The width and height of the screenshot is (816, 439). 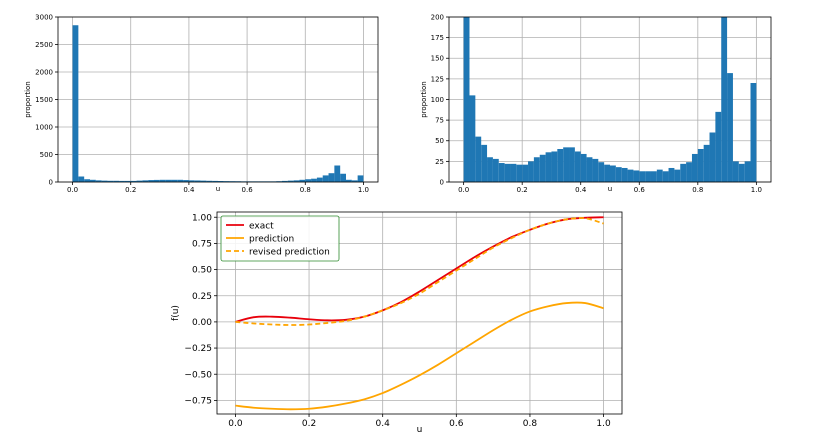 I want to click on y-tick-label: 1500, so click(x=44, y=100).